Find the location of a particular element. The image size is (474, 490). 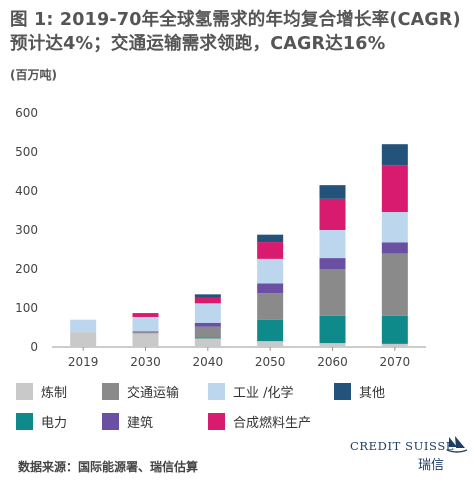

y-tick-label: 200 is located at coordinates (26, 269).